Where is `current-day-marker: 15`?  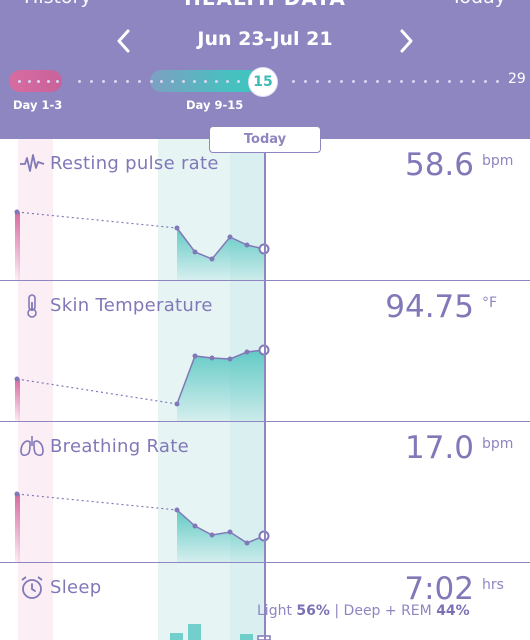
current-day-marker: 15 is located at coordinates (263, 82).